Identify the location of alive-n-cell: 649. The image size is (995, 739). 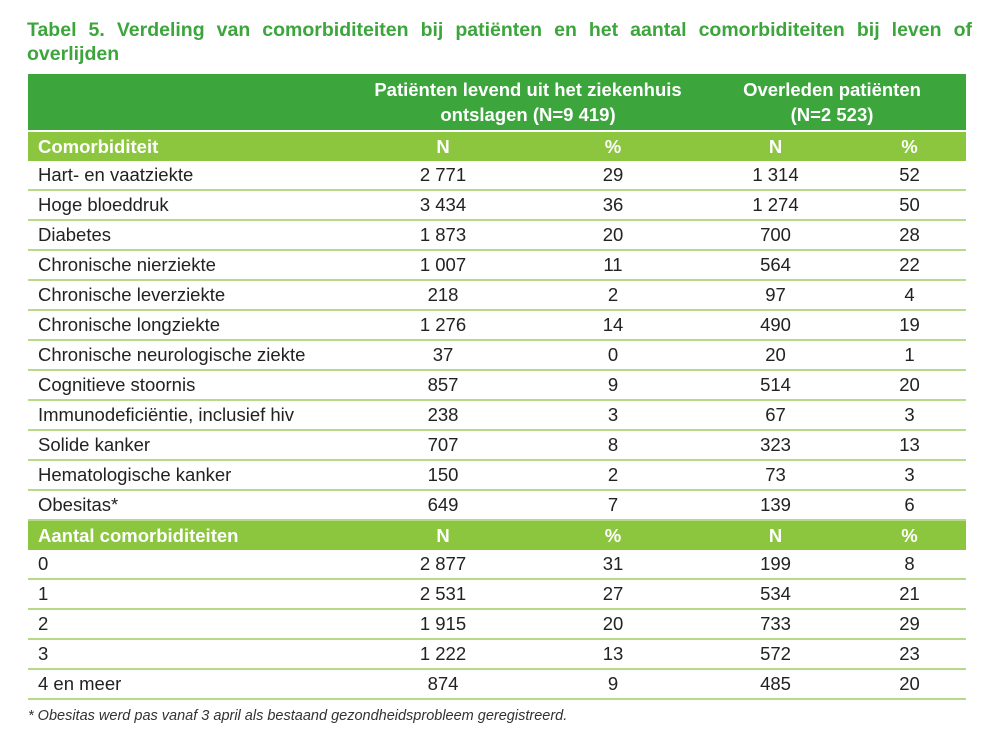
(443, 505).